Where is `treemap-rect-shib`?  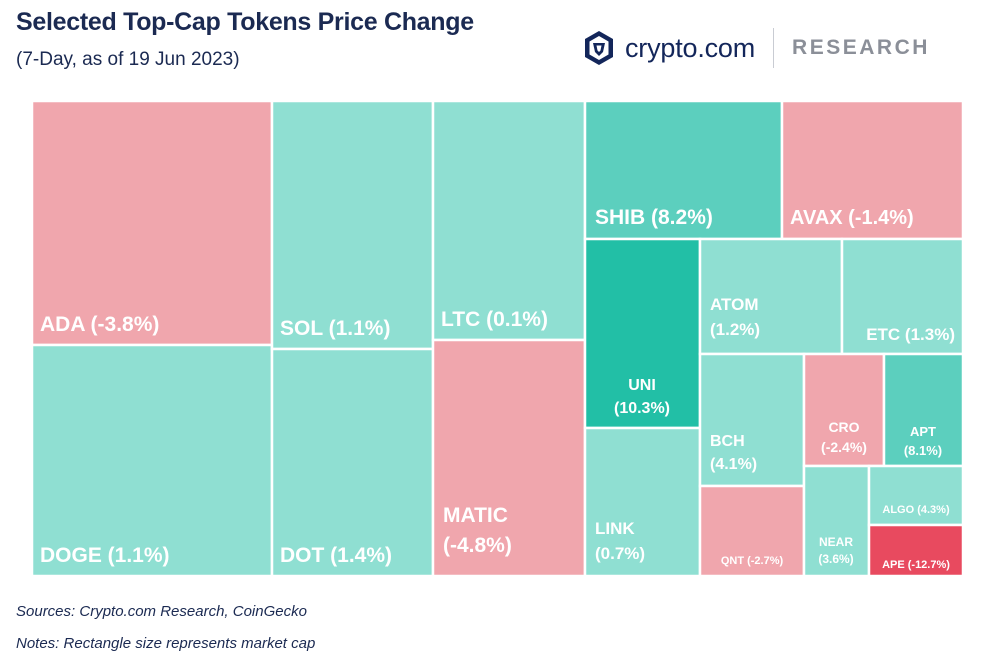
treemap-rect-shib is located at coordinates (683, 170).